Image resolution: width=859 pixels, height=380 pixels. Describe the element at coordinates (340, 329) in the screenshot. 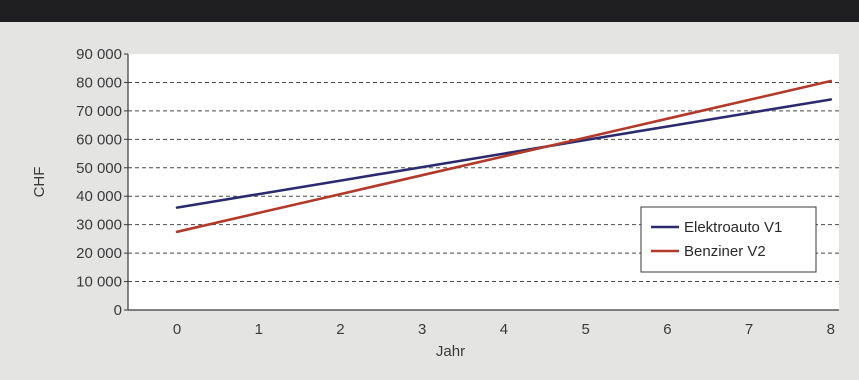

I see `x-tick-label: 2` at that location.